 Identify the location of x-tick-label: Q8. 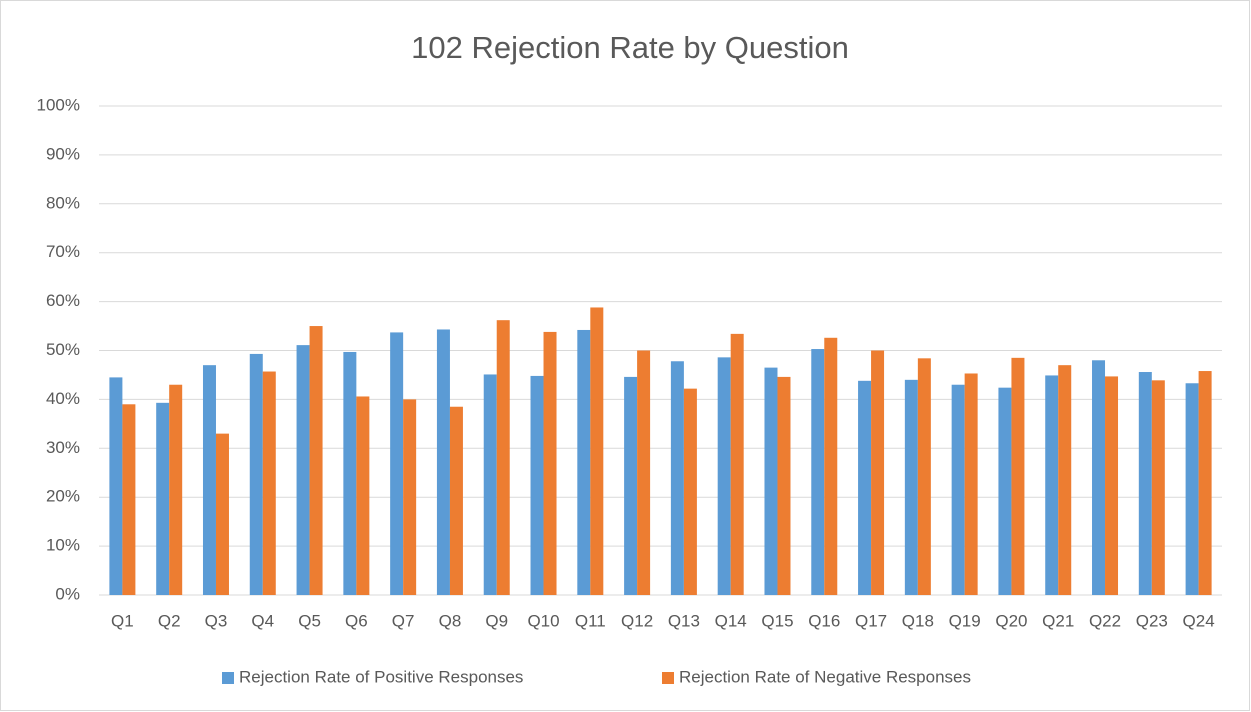
(450, 620).